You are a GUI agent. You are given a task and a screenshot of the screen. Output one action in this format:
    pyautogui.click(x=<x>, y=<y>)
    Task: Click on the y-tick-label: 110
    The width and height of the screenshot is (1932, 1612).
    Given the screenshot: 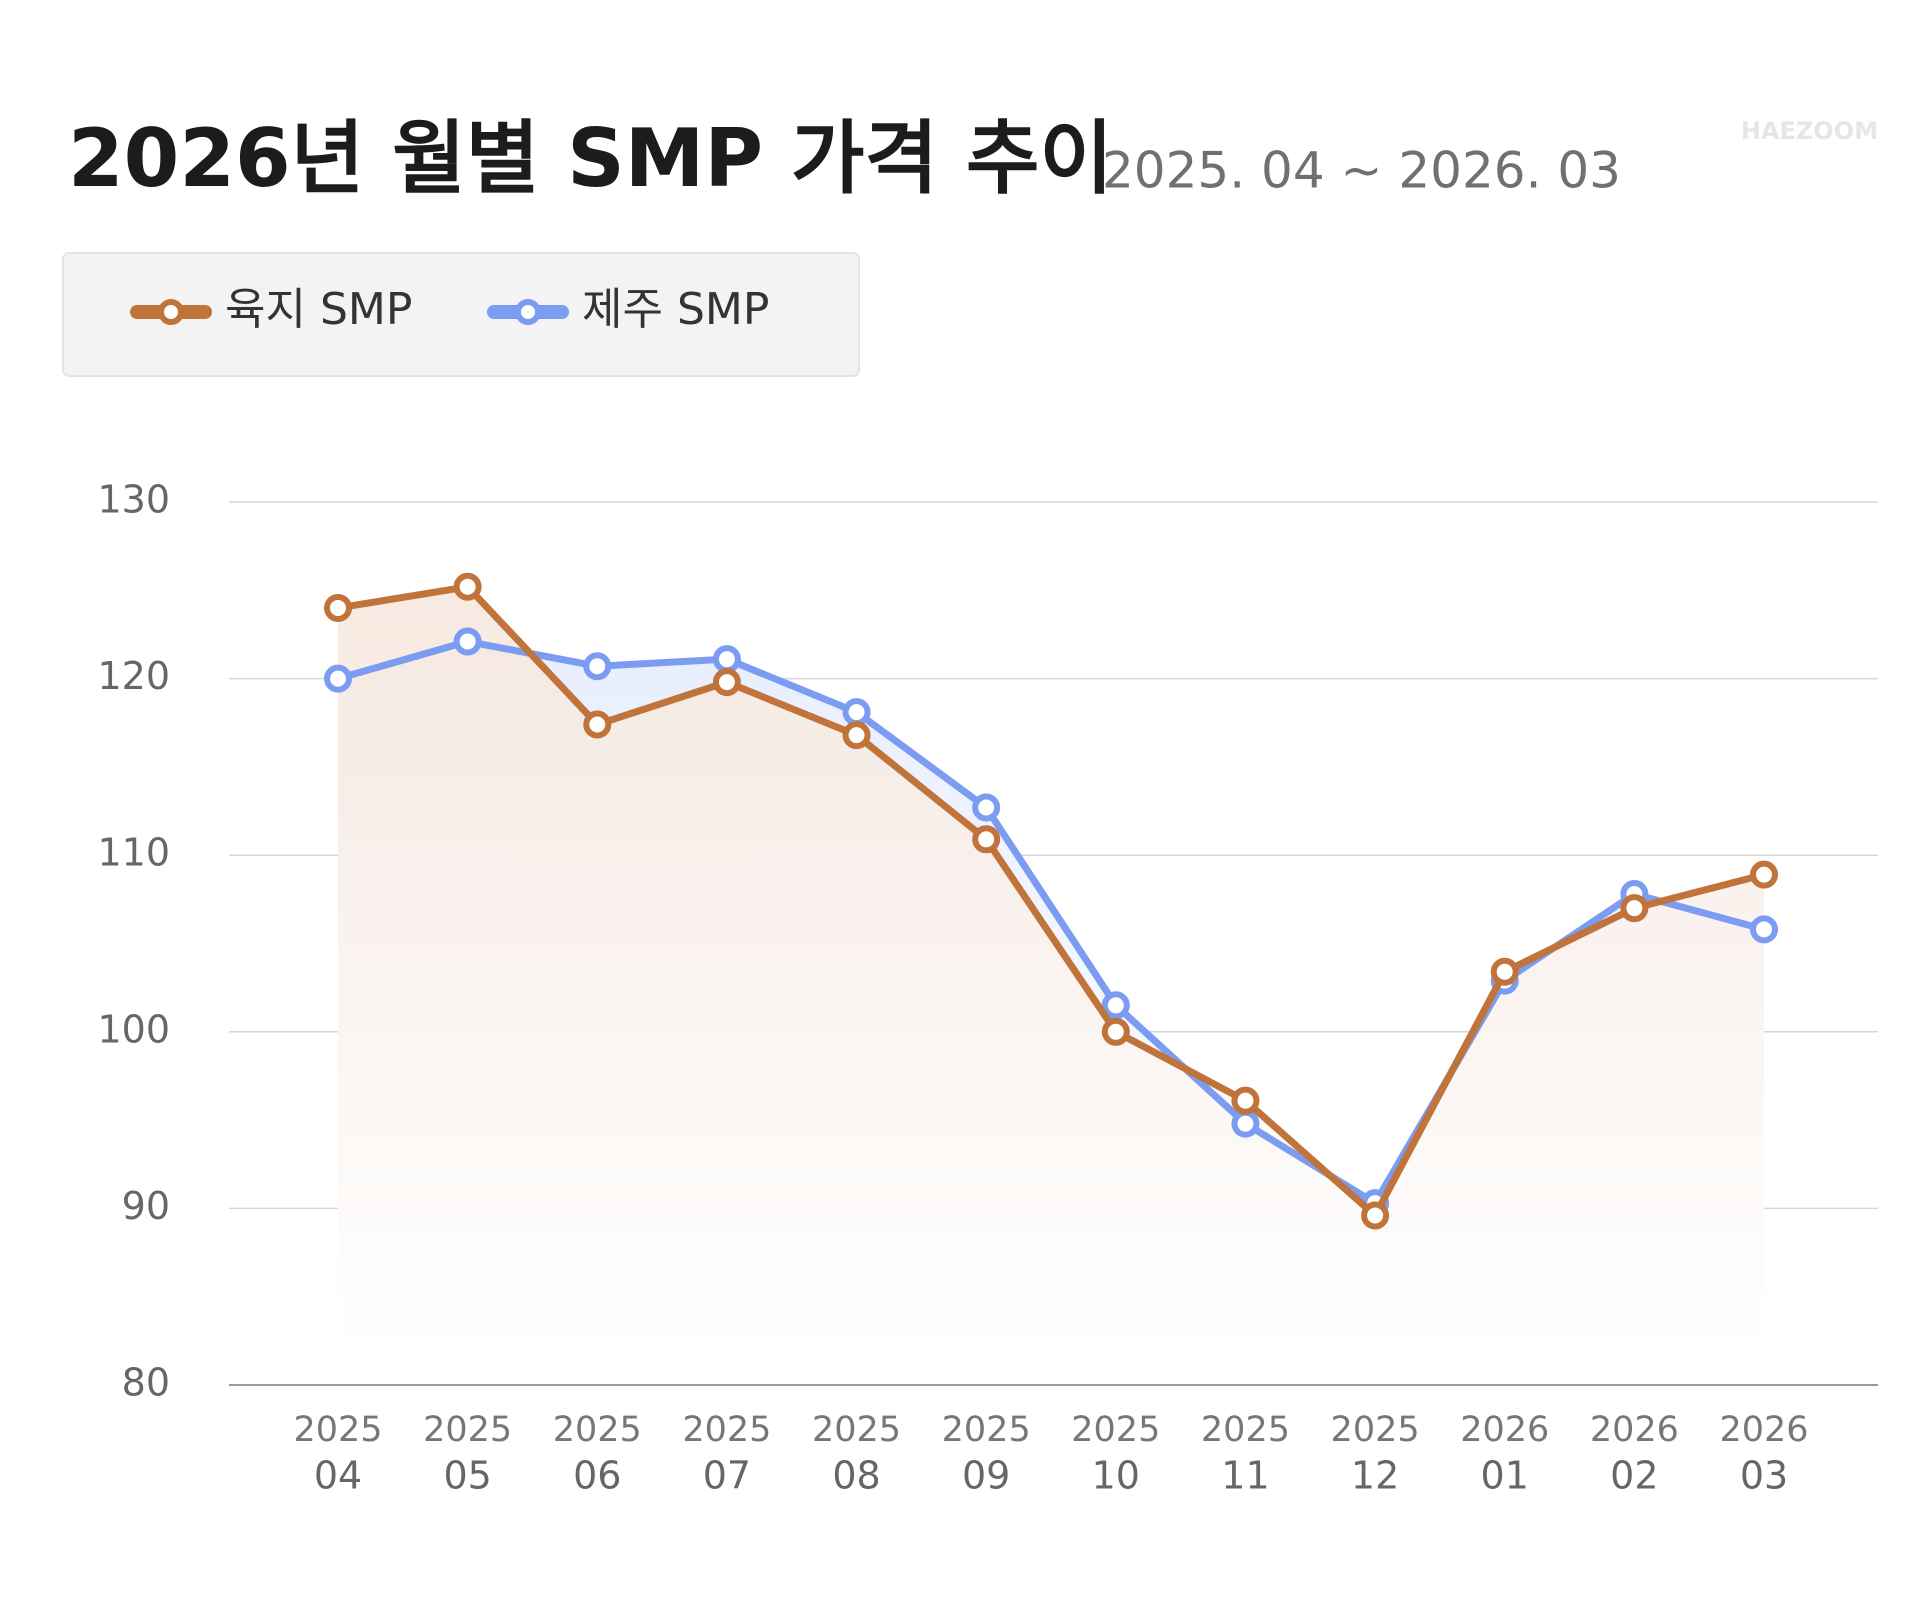 What is the action you would take?
    pyautogui.click(x=133, y=853)
    